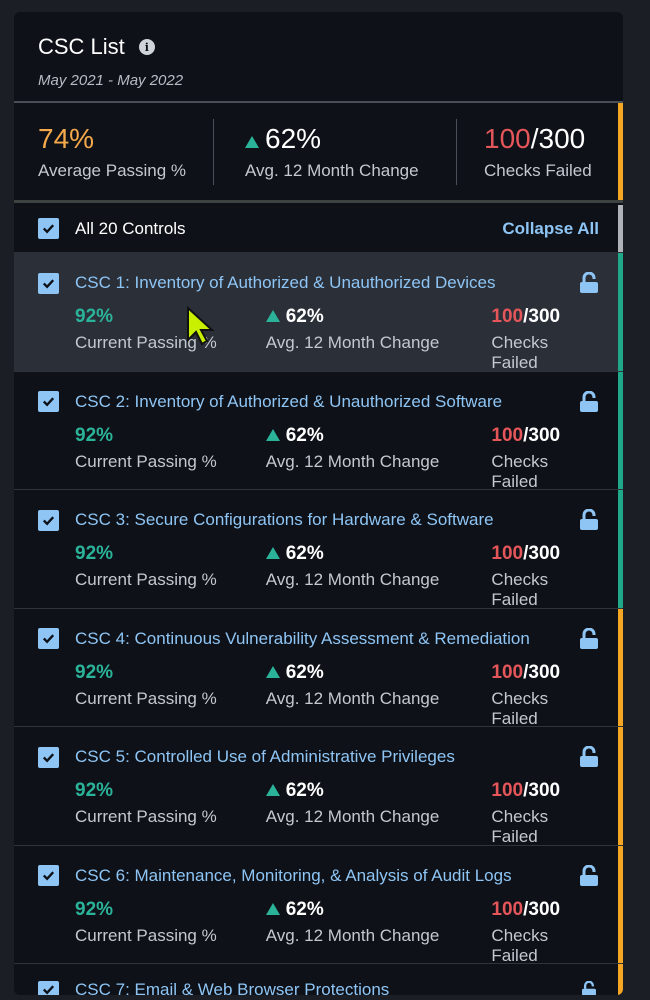 The width and height of the screenshot is (650, 1000). Describe the element at coordinates (232, 987) in the screenshot. I see `control-name-link: CSC 7: Email & Web Browser Protections` at that location.